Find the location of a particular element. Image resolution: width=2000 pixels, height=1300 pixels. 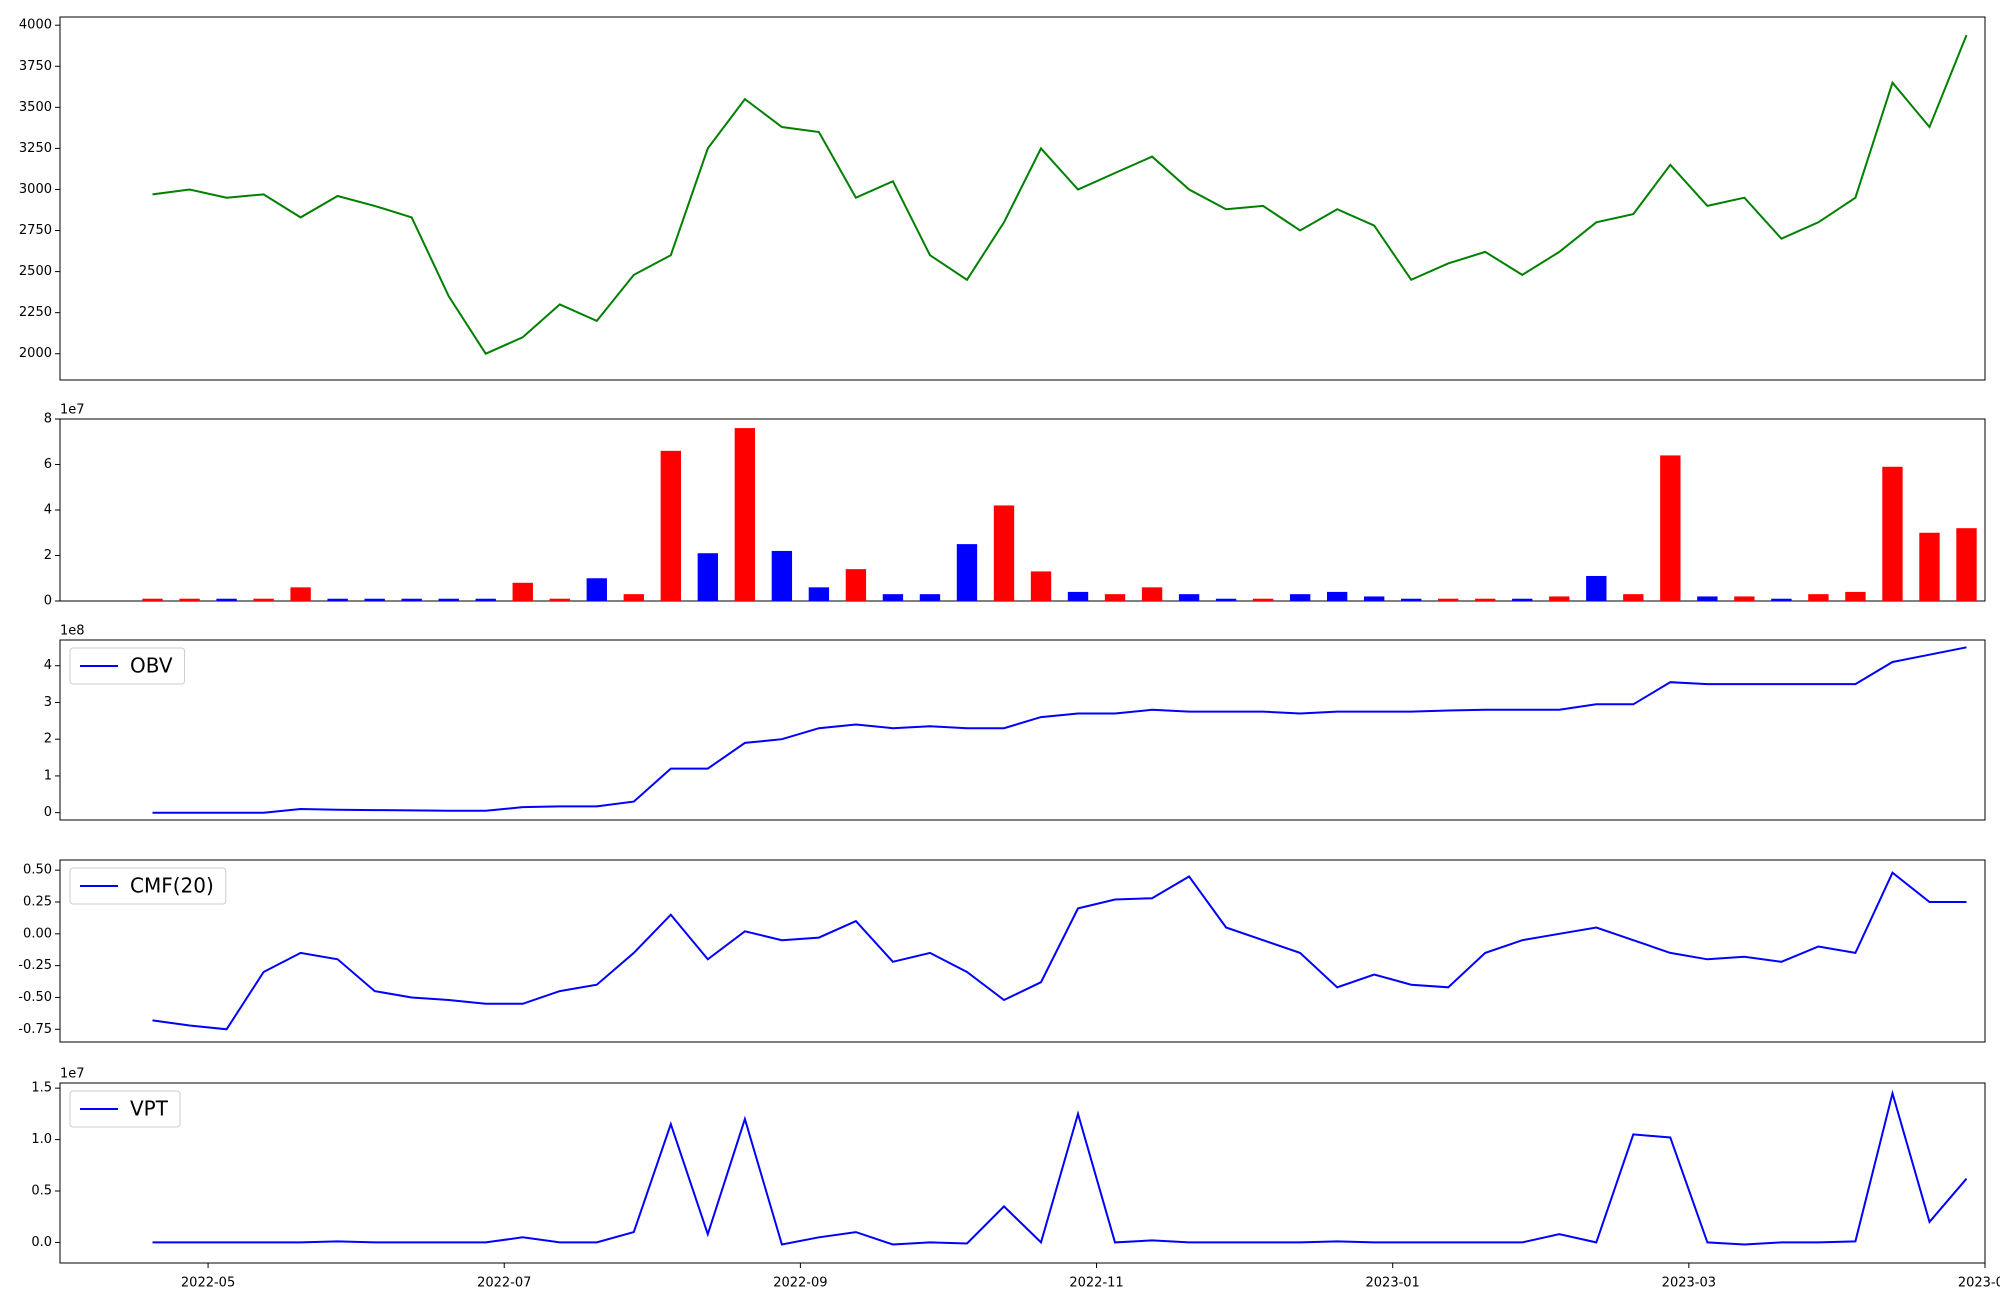

y-tick-label: 3500 is located at coordinates (35, 107).